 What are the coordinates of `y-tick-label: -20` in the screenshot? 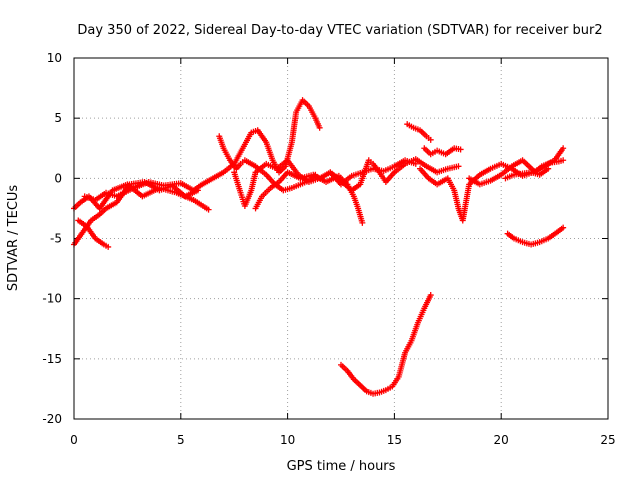 It's located at (52, 419).